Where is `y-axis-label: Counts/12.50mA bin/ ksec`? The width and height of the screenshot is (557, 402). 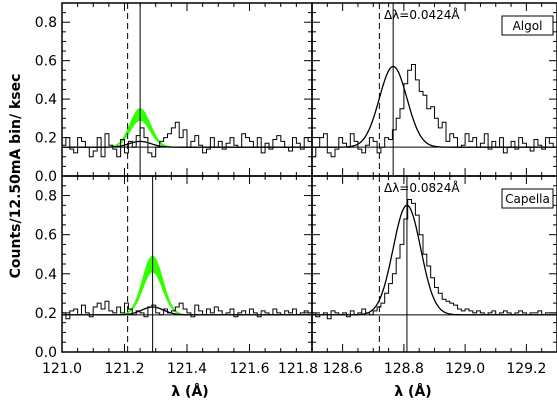 y-axis-label: Counts/12.50mA bin/ ksec is located at coordinates (16, 176).